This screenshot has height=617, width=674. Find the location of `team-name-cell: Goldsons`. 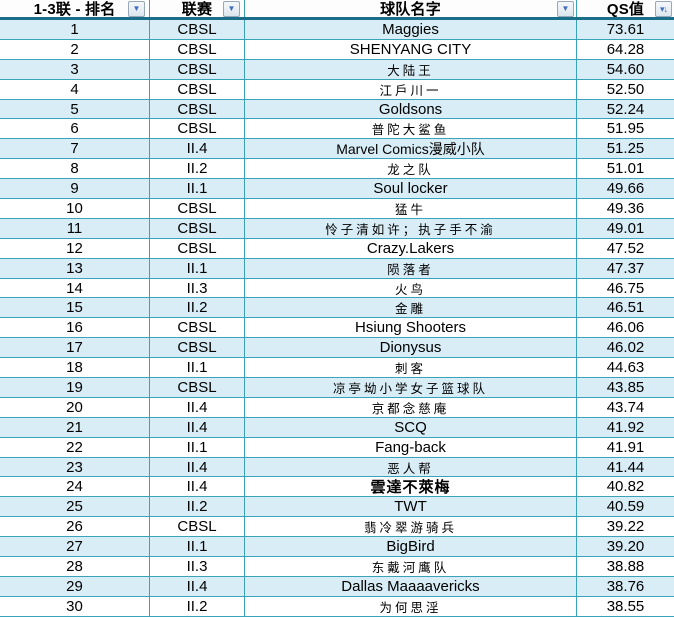

team-name-cell: Goldsons is located at coordinates (411, 109).